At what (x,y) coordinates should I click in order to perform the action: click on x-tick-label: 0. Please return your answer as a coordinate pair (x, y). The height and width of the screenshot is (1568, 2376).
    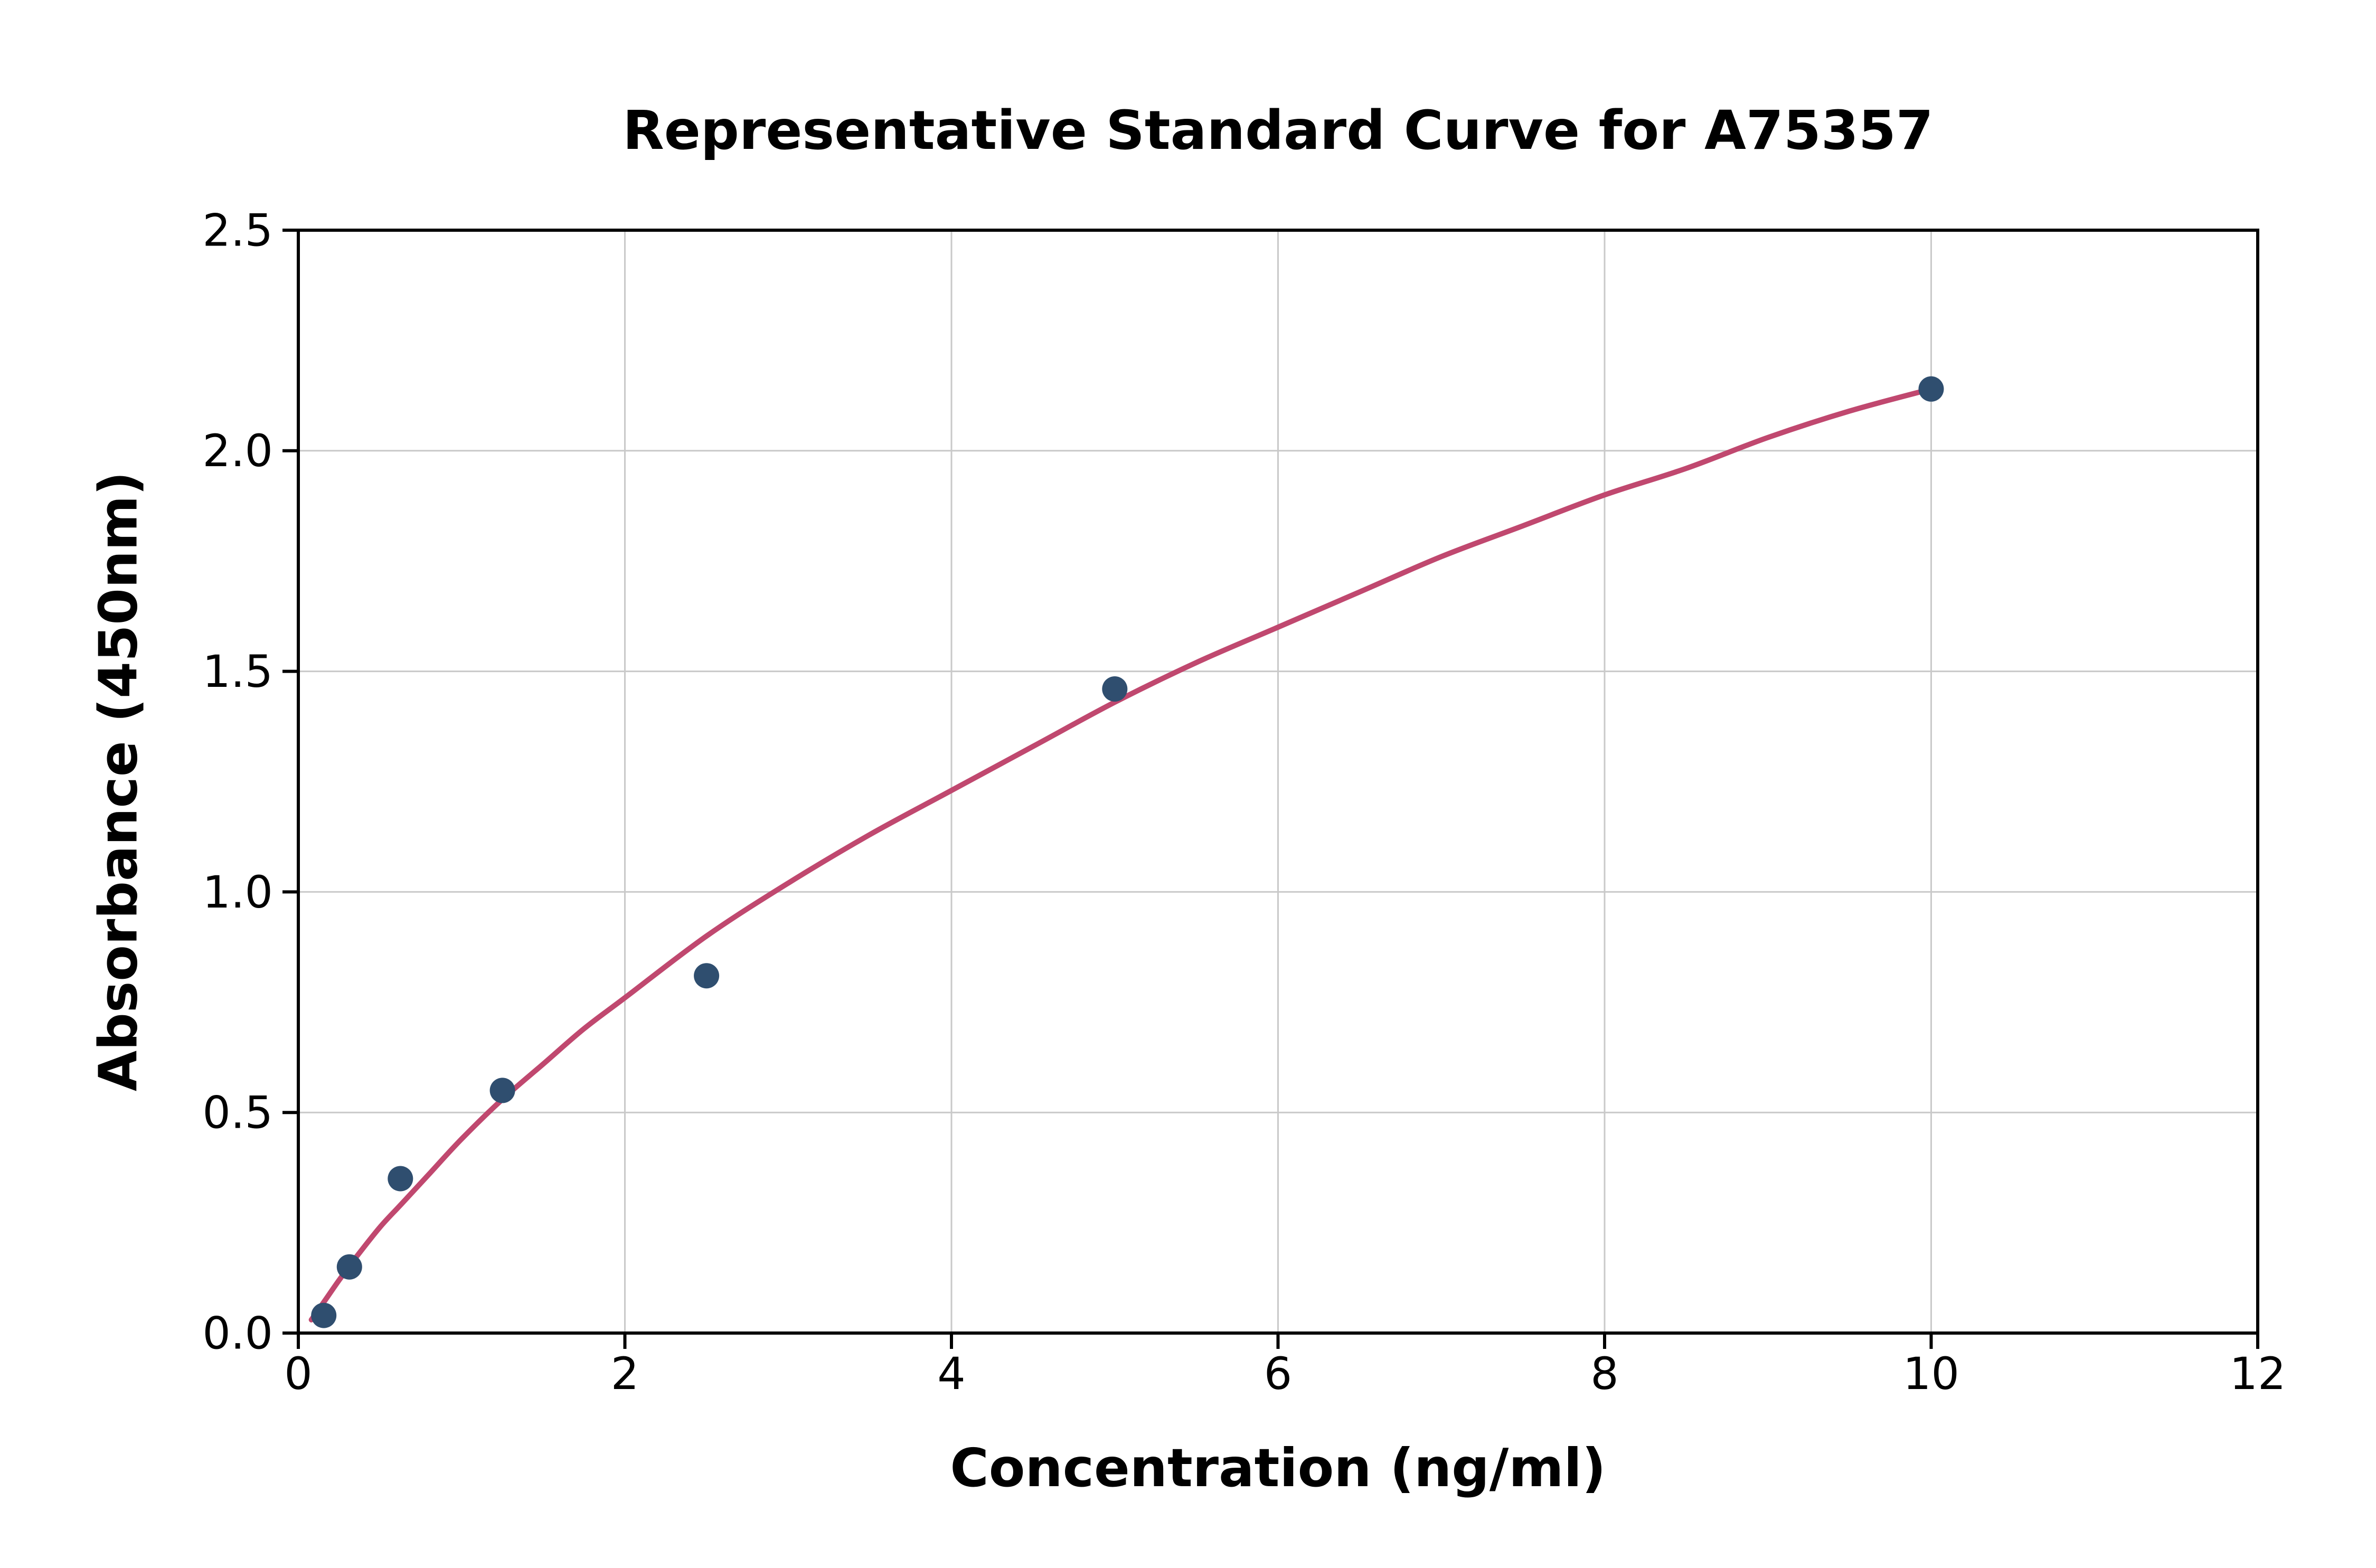
    Looking at the image, I should click on (298, 1374).